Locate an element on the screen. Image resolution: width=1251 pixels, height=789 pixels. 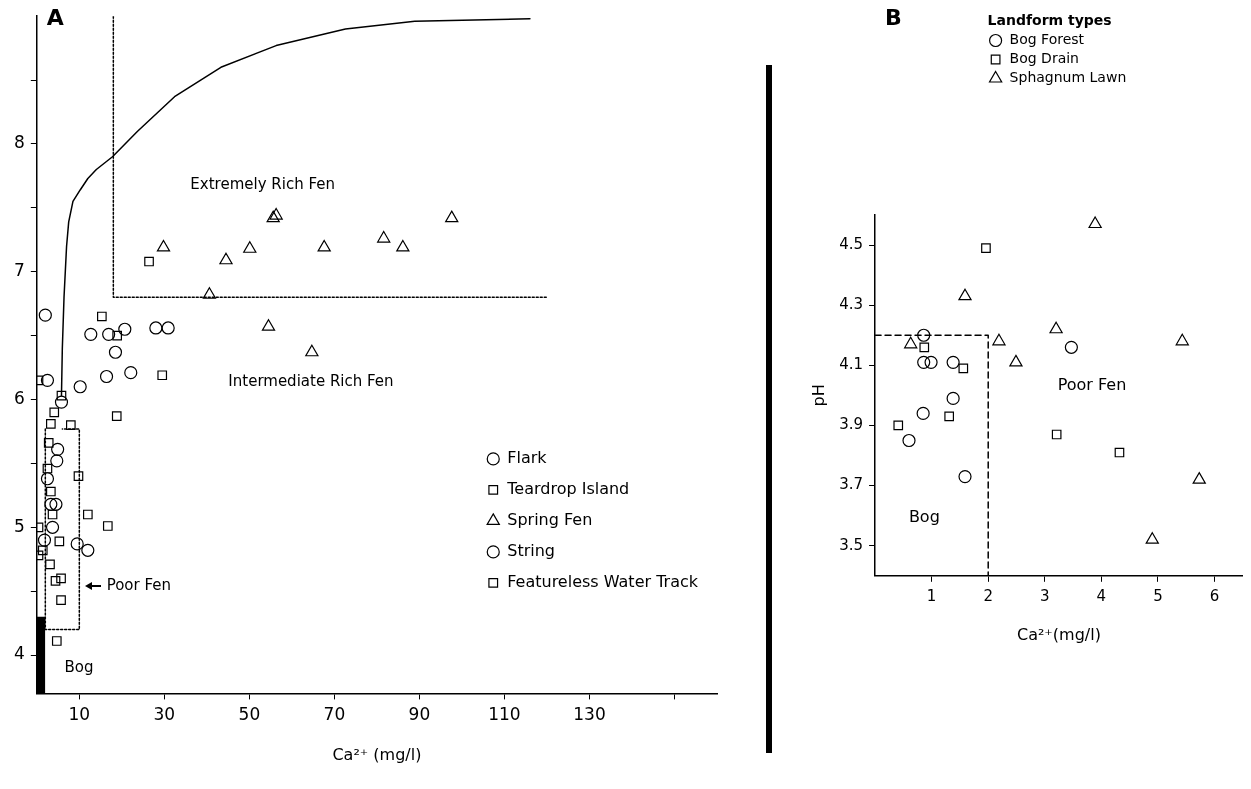
x-tick-label: 2 is located at coordinates (988, 595).